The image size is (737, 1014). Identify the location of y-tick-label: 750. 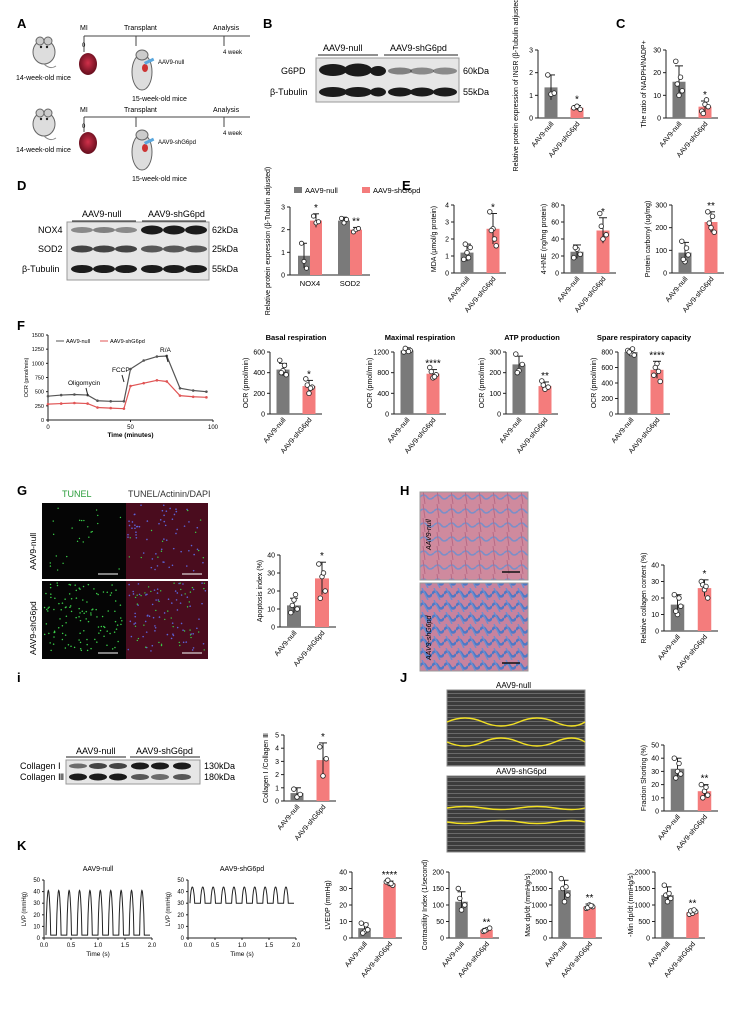
(39, 379).